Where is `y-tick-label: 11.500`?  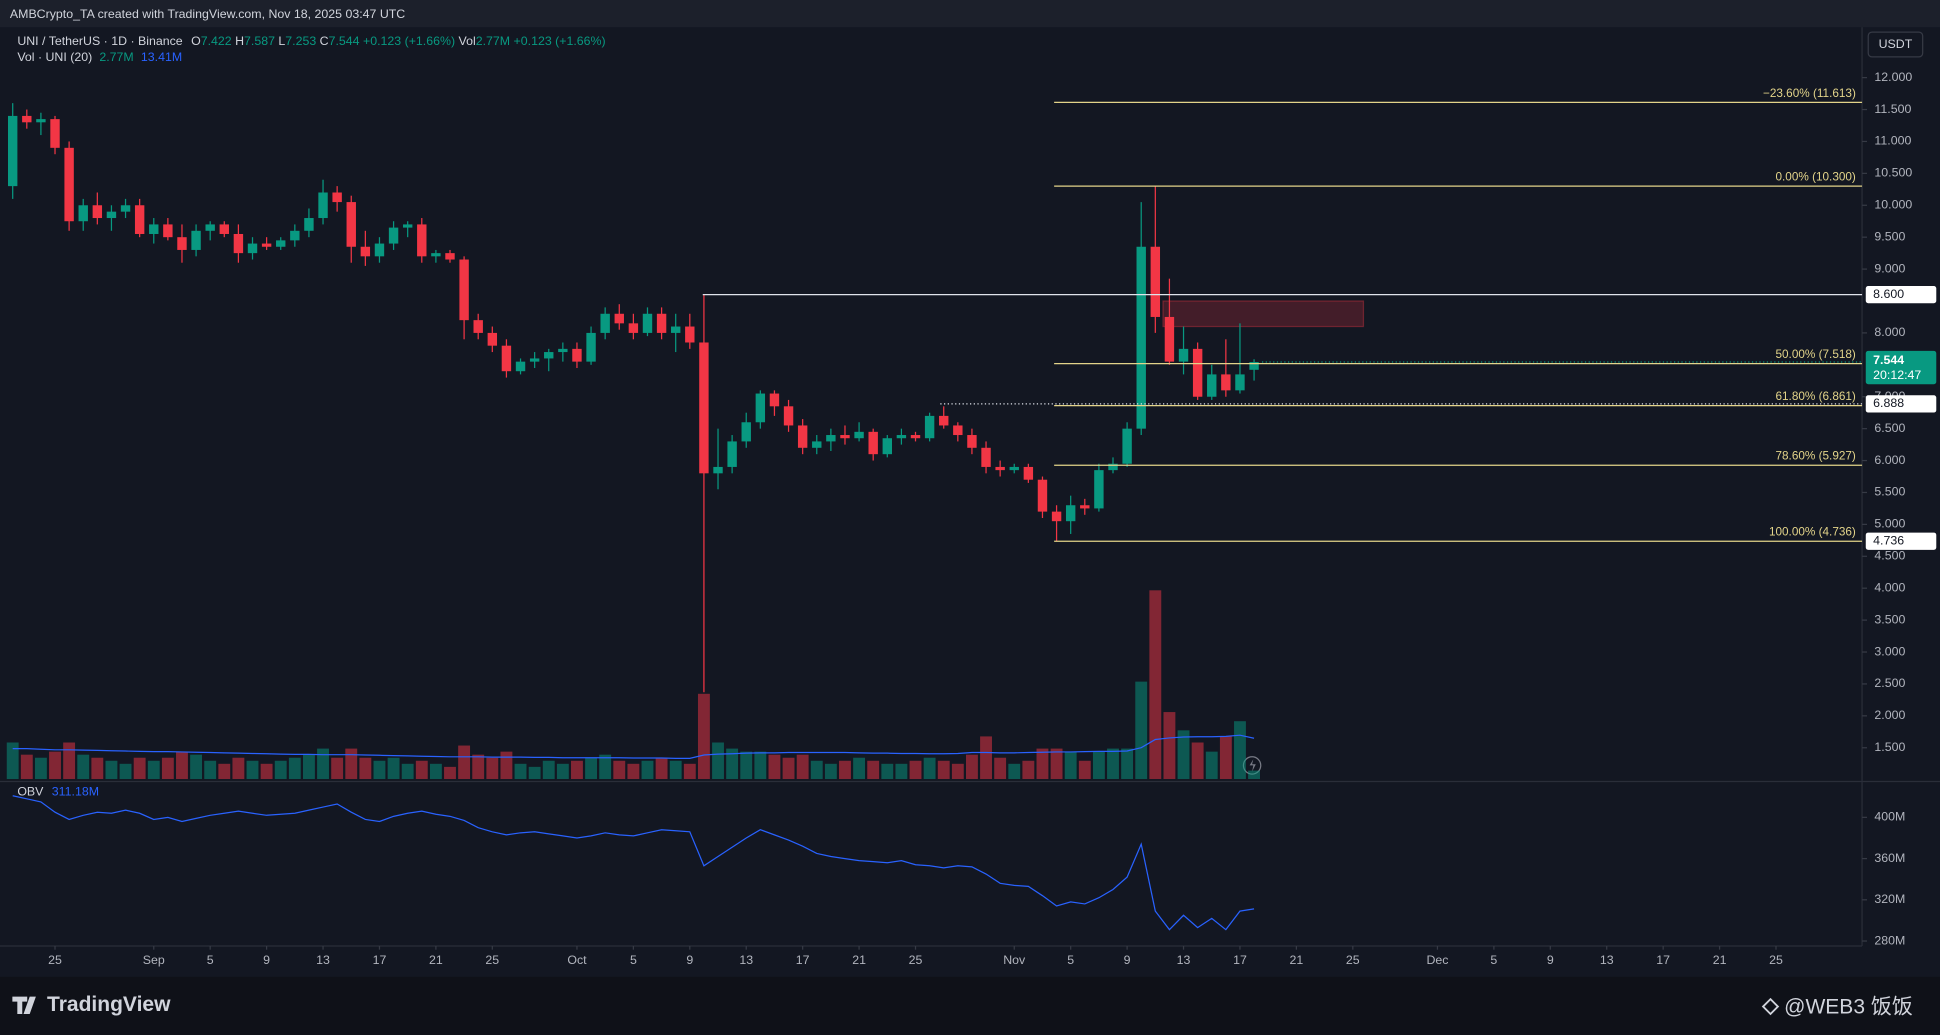
y-tick-label: 11.500 is located at coordinates (1892, 109).